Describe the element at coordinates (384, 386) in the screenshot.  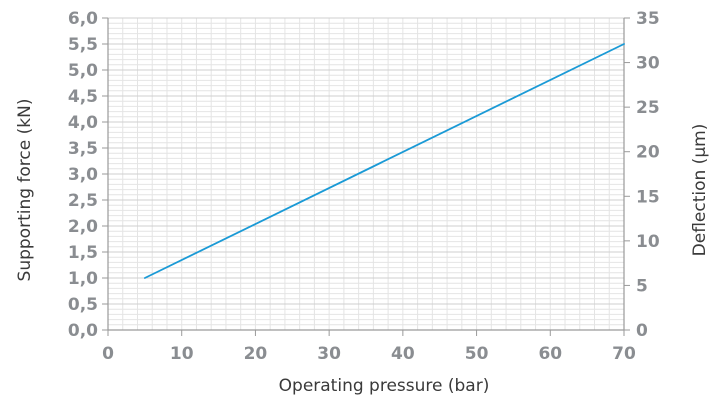
I see `x-axis-title: Operating pressure (bar)` at that location.